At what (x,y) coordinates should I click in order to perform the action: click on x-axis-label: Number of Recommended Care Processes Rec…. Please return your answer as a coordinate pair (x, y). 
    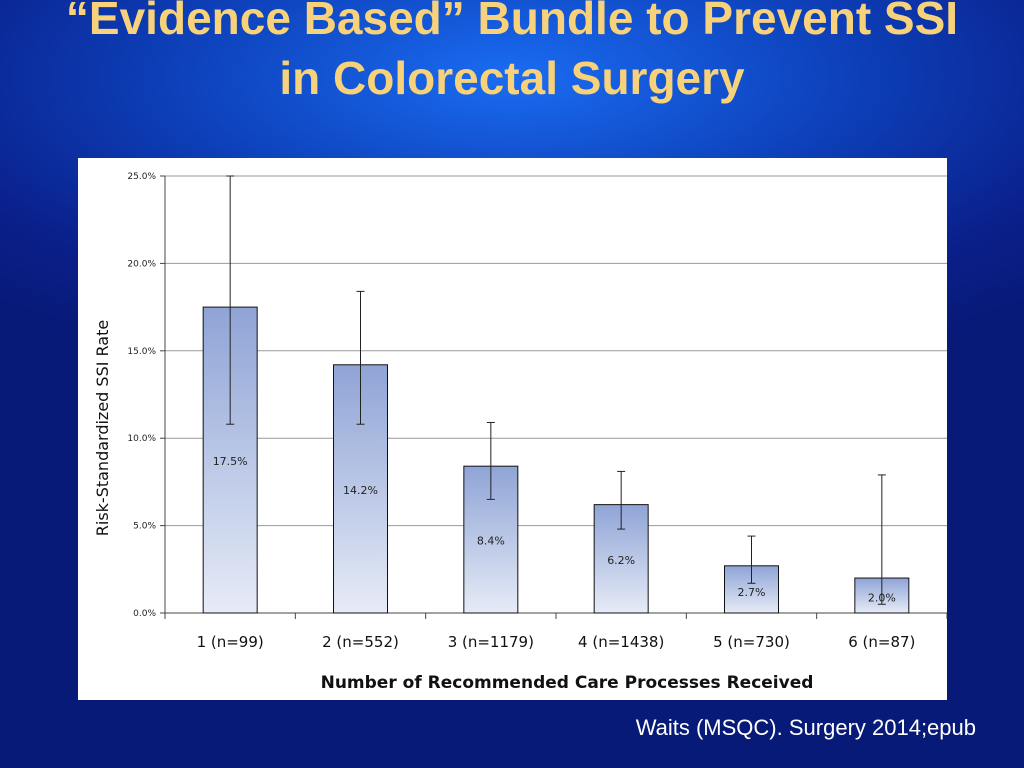
    Looking at the image, I should click on (567, 683).